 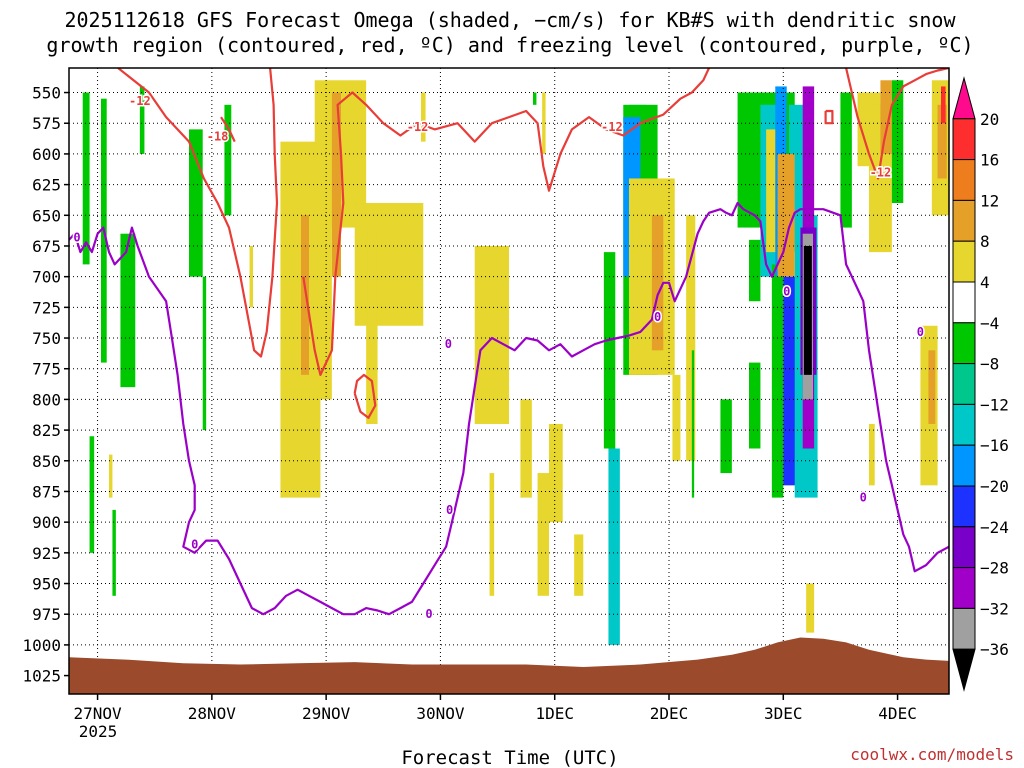 What do you see at coordinates (46, 369) in the screenshot?
I see `y-tick-label: 775` at bounding box center [46, 369].